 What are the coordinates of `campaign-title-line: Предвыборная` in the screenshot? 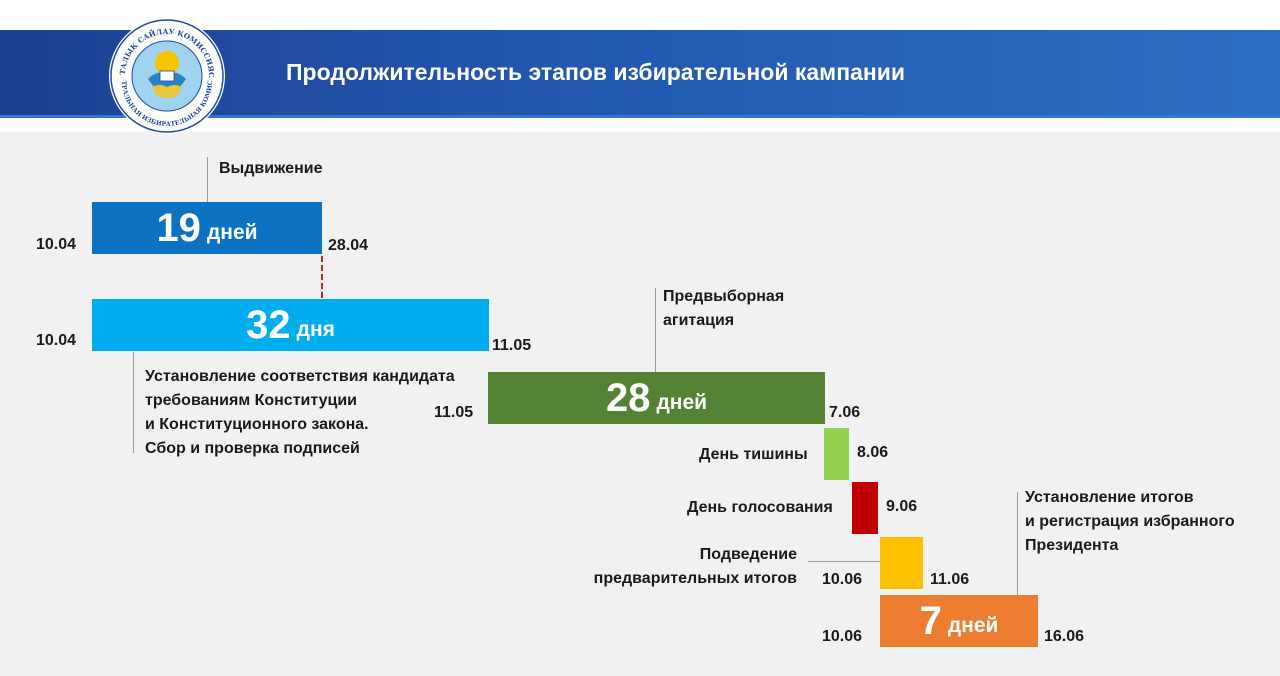 It's located at (724, 296).